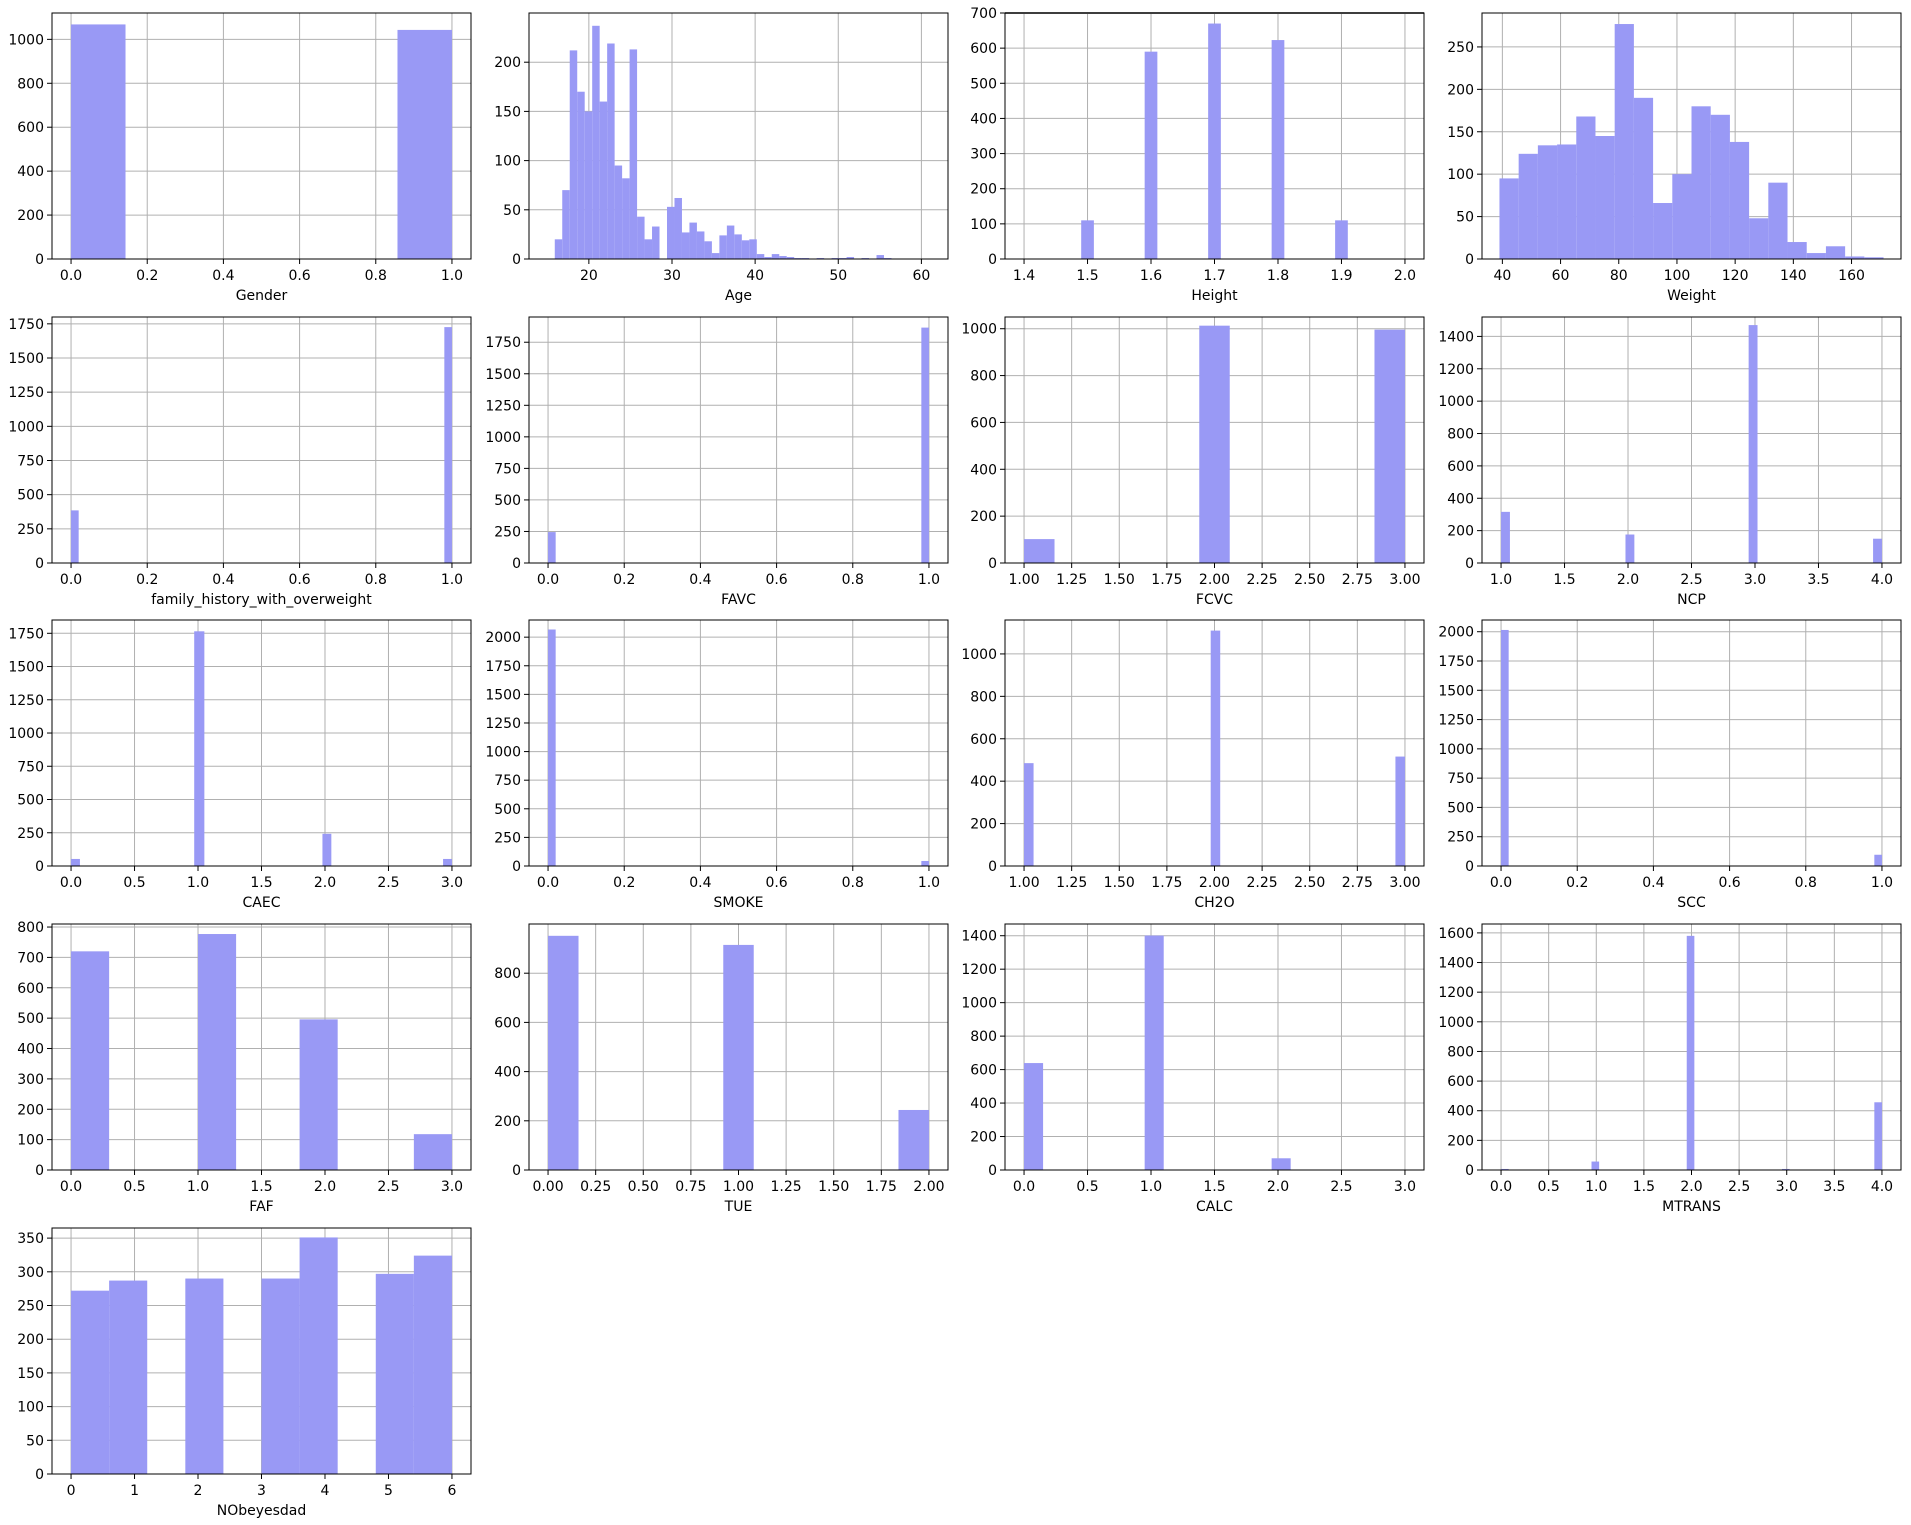 The height and width of the screenshot is (1525, 1911). I want to click on x-axis-label: Height, so click(1214, 296).